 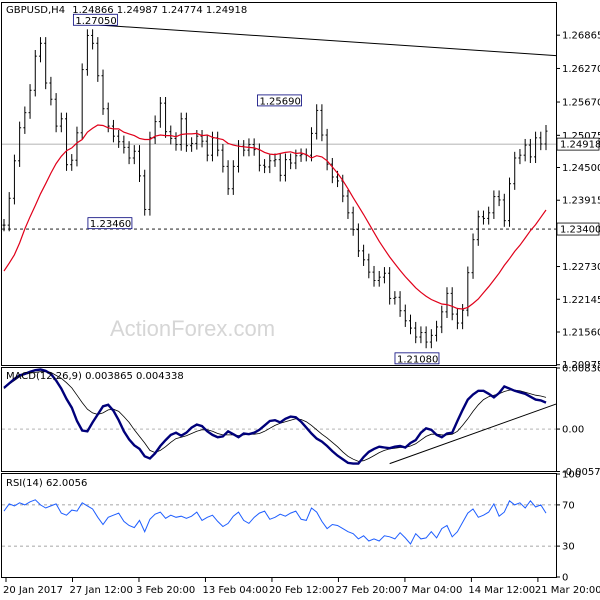 I want to click on price-tick-label: 1.26270, so click(x=581, y=69).